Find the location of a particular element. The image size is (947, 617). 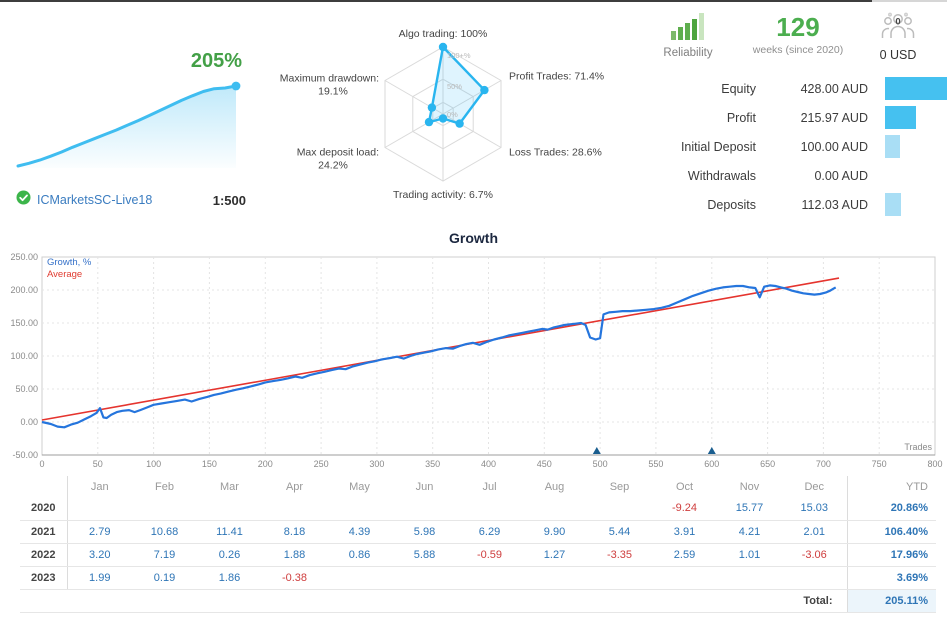

ytd-cell: 106.40% is located at coordinates (891, 532).